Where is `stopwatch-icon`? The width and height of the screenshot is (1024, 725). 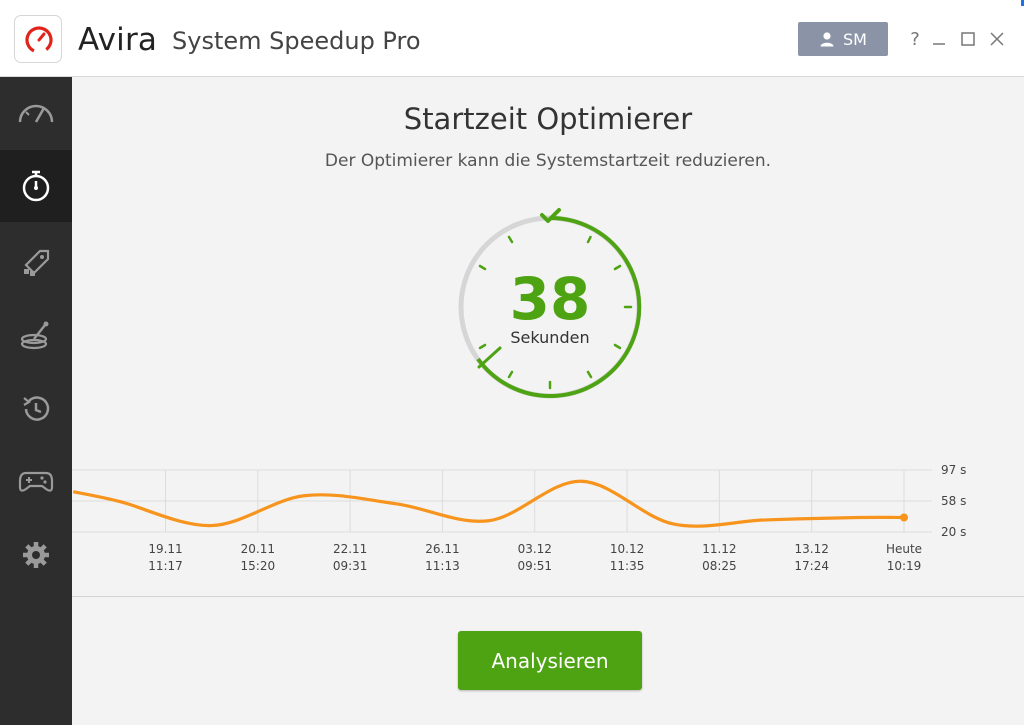
stopwatch-icon is located at coordinates (36, 186).